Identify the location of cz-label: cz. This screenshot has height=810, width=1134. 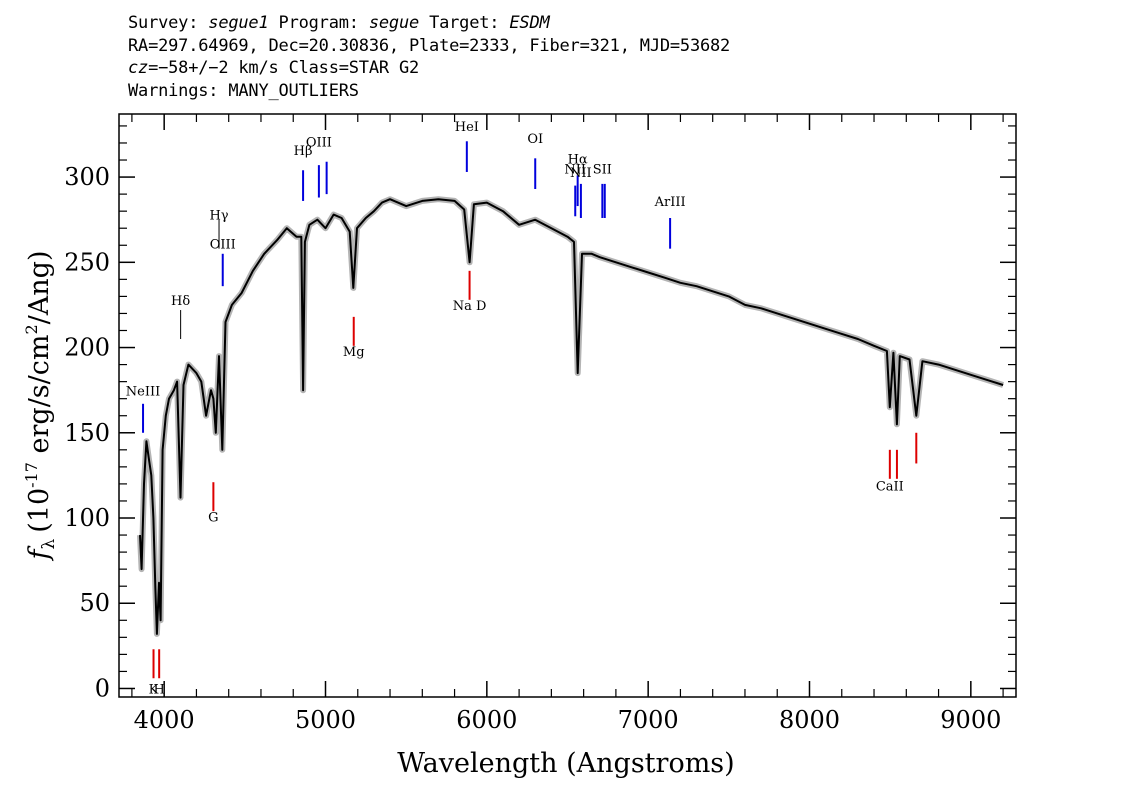
(138, 68).